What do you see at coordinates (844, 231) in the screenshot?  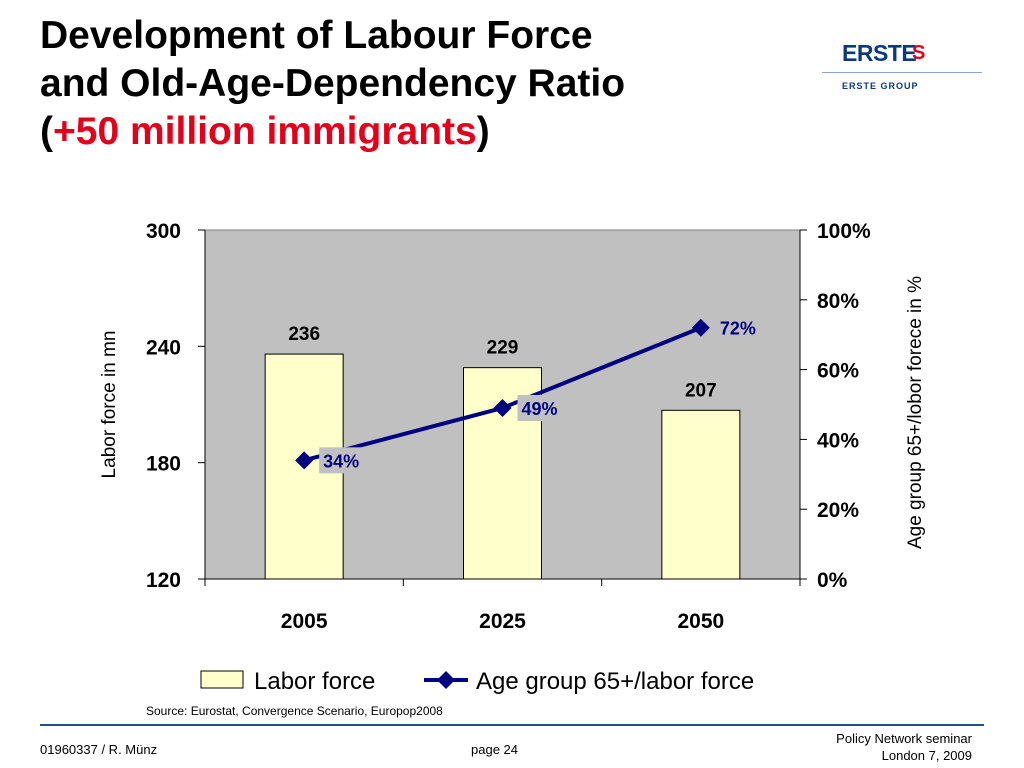 I see `y-right-tick-label: 100%` at bounding box center [844, 231].